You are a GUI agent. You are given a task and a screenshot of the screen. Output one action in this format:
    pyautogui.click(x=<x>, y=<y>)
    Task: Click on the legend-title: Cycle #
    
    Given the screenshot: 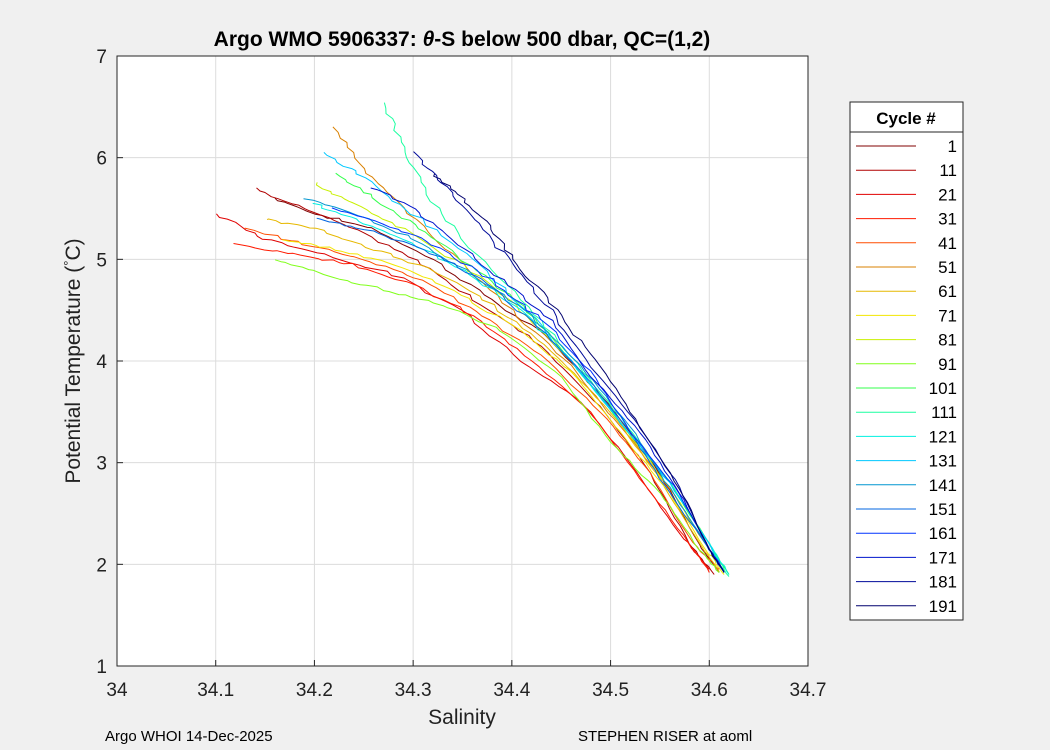 What is the action you would take?
    pyautogui.click(x=906, y=118)
    